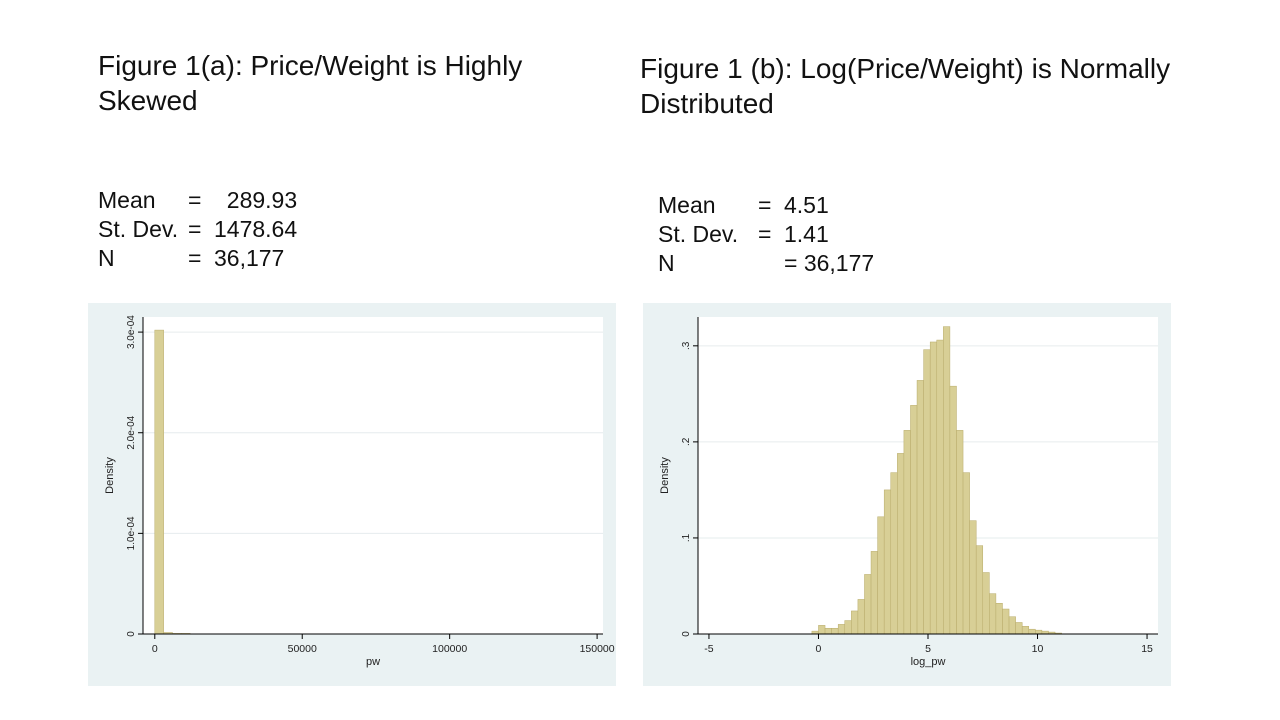  Describe the element at coordinates (928, 649) in the screenshot. I see `chart-b-x-tick-label: 5` at that location.